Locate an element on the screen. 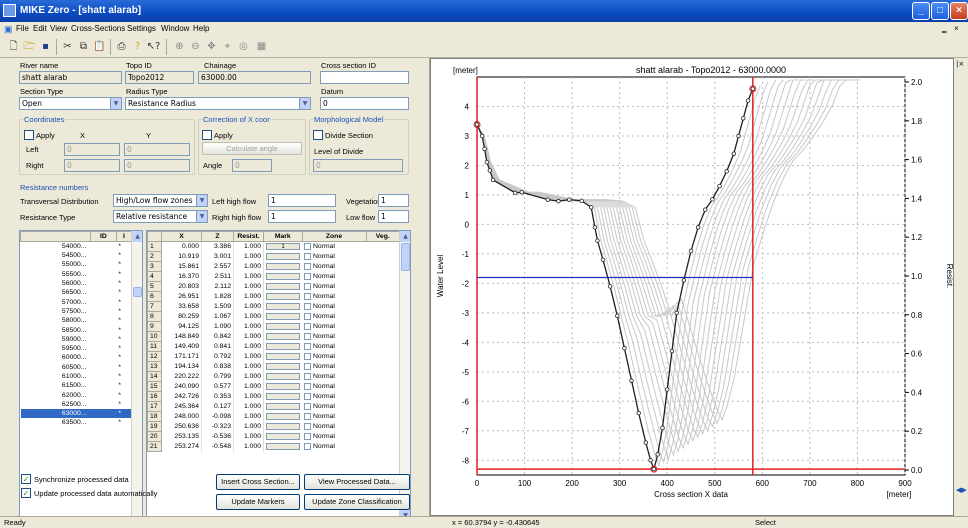 This screenshot has height=528, width=968. cell-index: 15 is located at coordinates (154, 386).